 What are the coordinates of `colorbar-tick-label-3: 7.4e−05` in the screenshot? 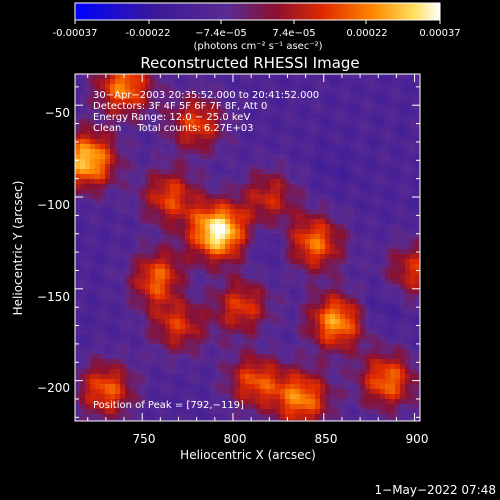 It's located at (293, 33).